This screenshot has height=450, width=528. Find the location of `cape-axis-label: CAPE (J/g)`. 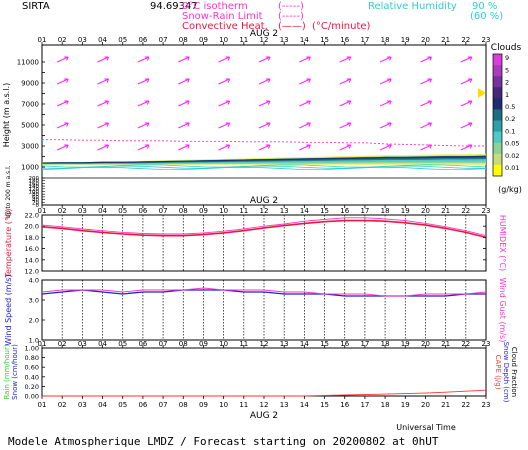

cape-axis-label: CAPE (J/g) is located at coordinates (498, 372).